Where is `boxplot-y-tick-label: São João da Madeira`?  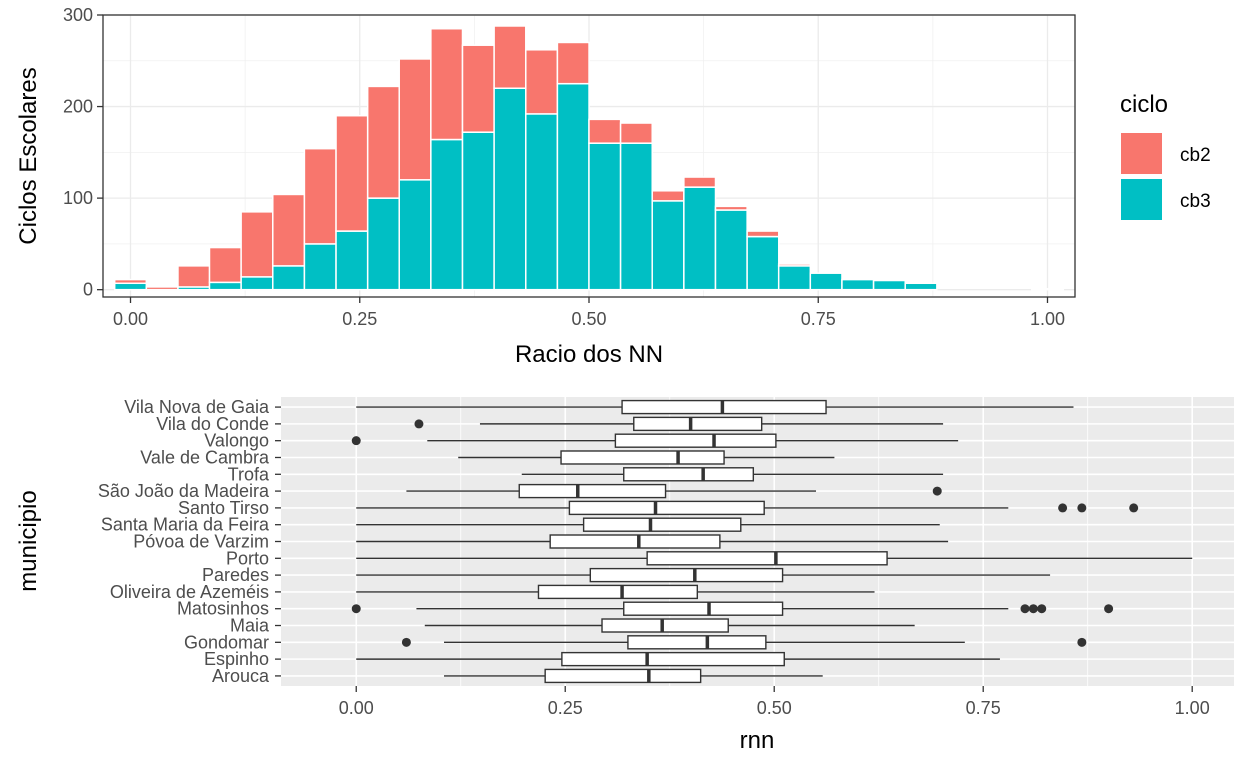 boxplot-y-tick-label: São João da Madeira is located at coordinates (184, 491).